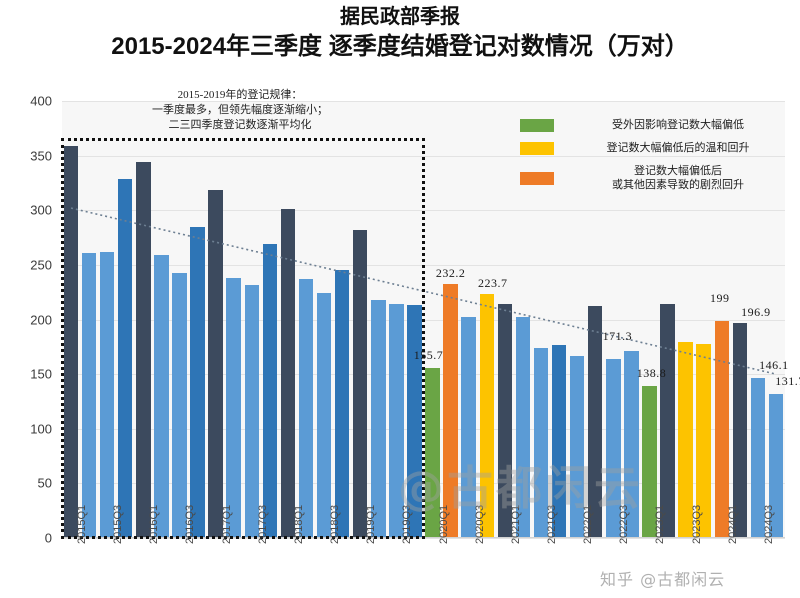 Image resolution: width=800 pixels, height=598 pixels. Describe the element at coordinates (719, 297) in the screenshot. I see `bar-value-label: 199` at that location.